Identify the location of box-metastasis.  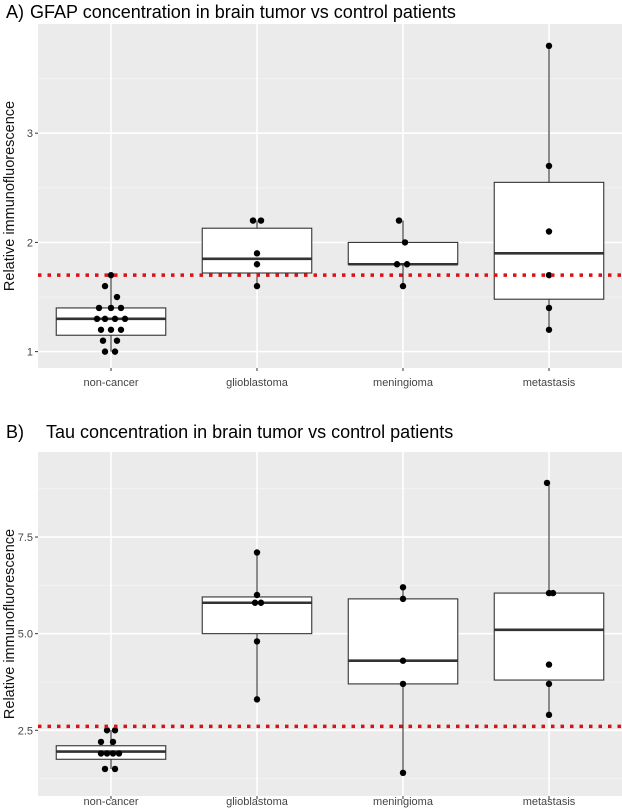
(549, 187).